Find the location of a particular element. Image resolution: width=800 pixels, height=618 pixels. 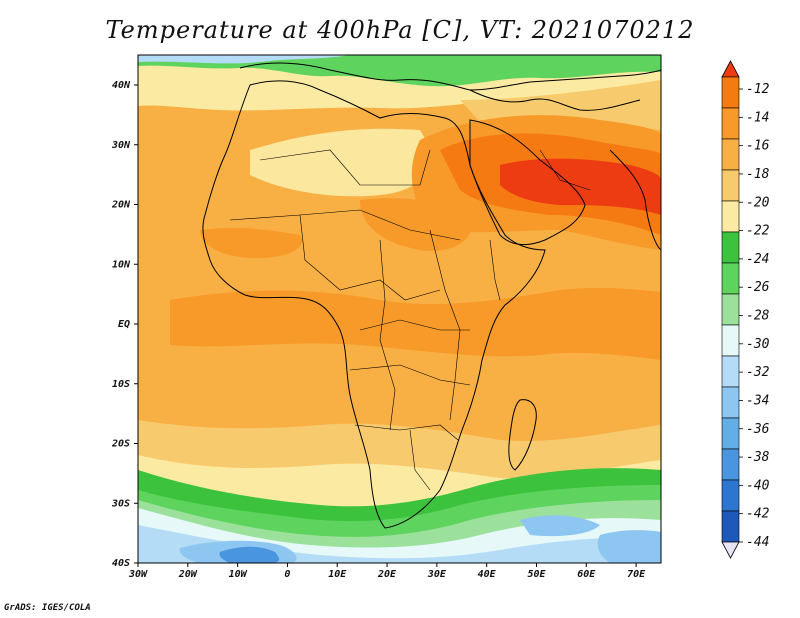

field-sahel-warm is located at coordinates (251, 243).